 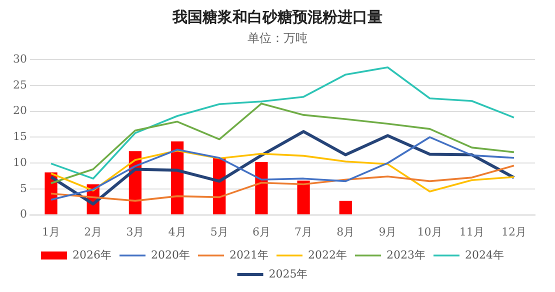 What do you see at coordinates (23, 214) in the screenshot?
I see `y-tick-label: 0` at bounding box center [23, 214].